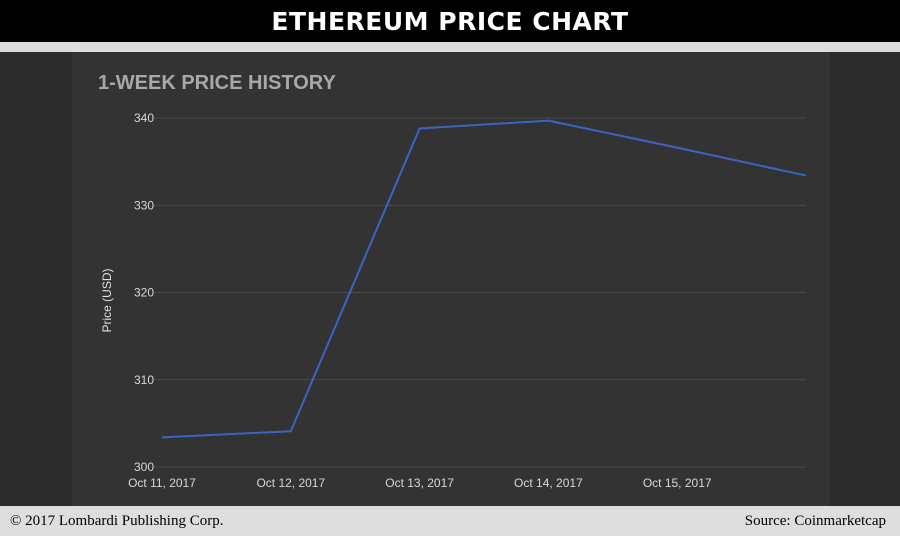 The width and height of the screenshot is (900, 536). Describe the element at coordinates (217, 83) in the screenshot. I see `chart-title: 1-WEEK PRICE HISTORY` at that location.